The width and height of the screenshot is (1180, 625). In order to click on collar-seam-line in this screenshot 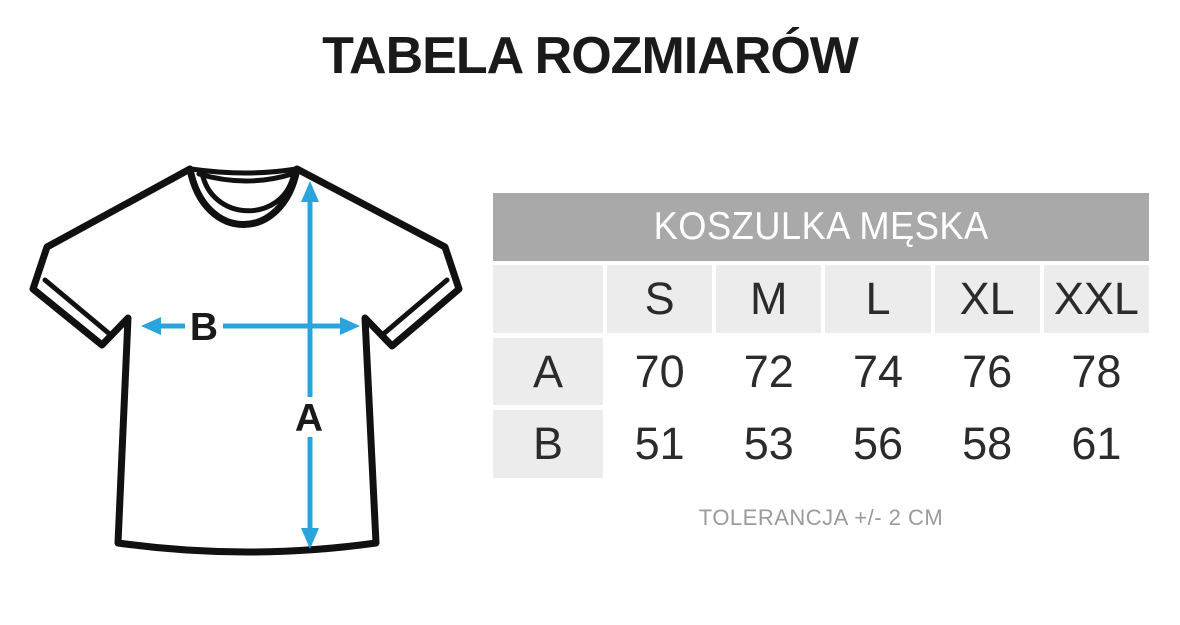, I will do `click(245, 177)`.